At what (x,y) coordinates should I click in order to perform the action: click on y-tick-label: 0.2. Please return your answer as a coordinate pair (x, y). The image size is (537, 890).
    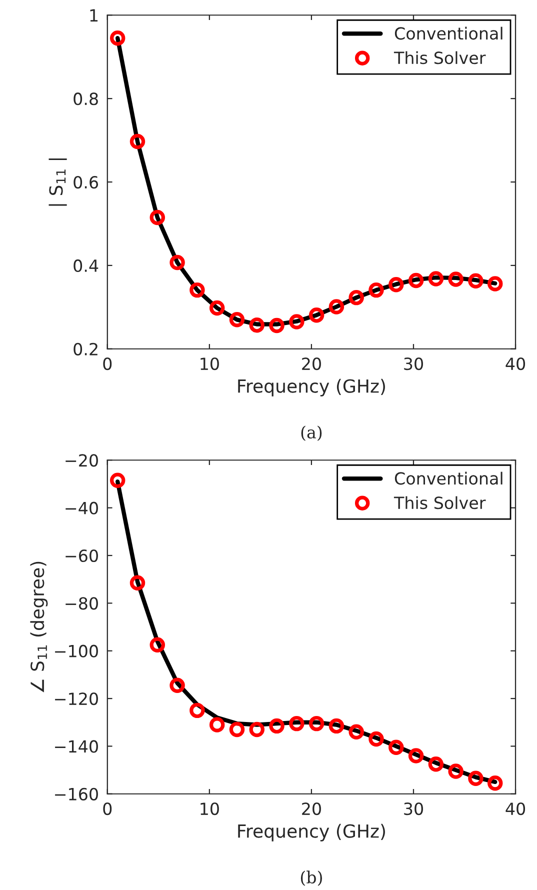
    Looking at the image, I should click on (86, 349).